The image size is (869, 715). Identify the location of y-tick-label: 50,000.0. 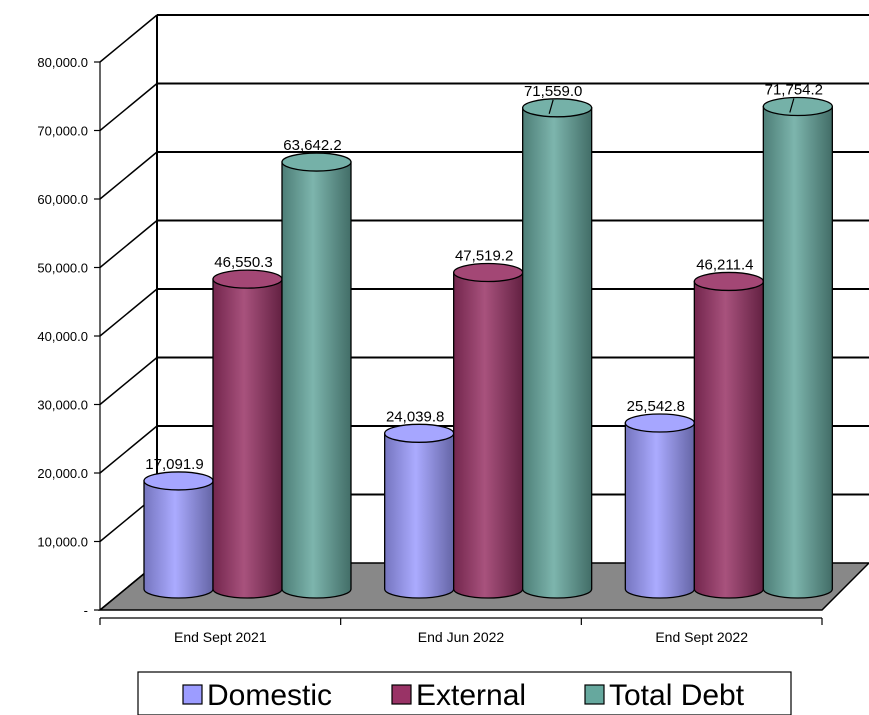
(62, 268).